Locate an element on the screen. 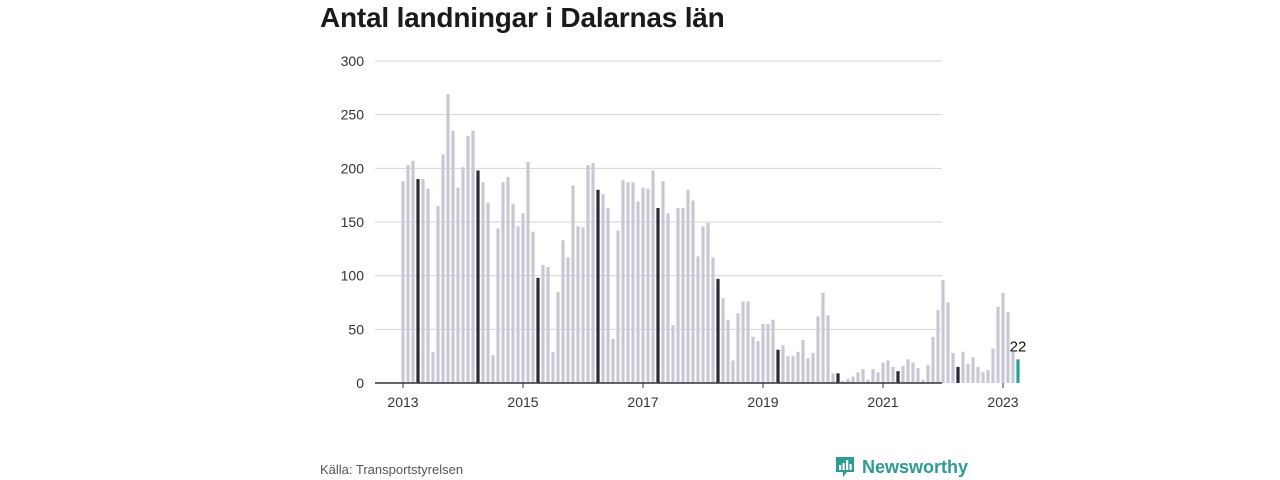  latest-value-label: 22 is located at coordinates (1018, 346).